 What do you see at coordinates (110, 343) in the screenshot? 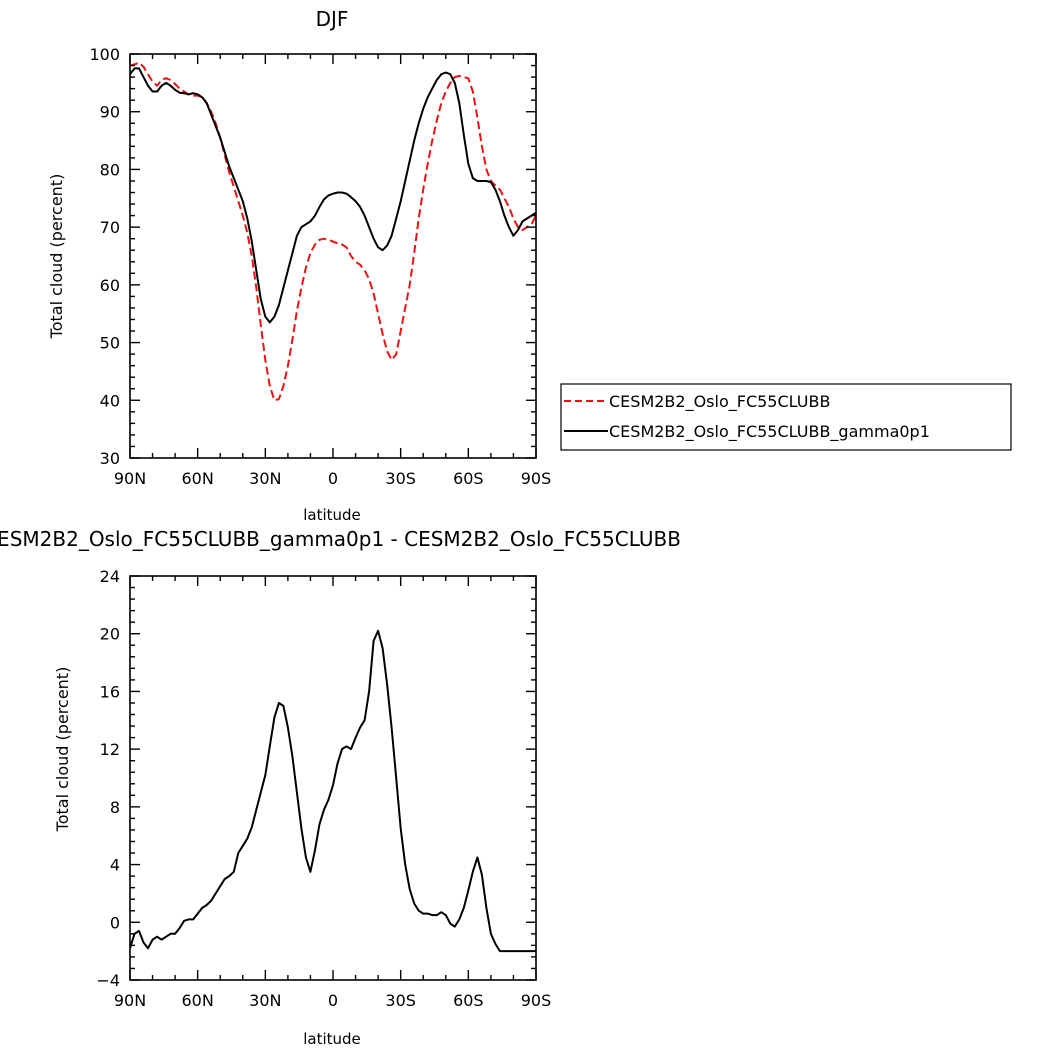
I see `top-y-tick-label: 50` at bounding box center [110, 343].